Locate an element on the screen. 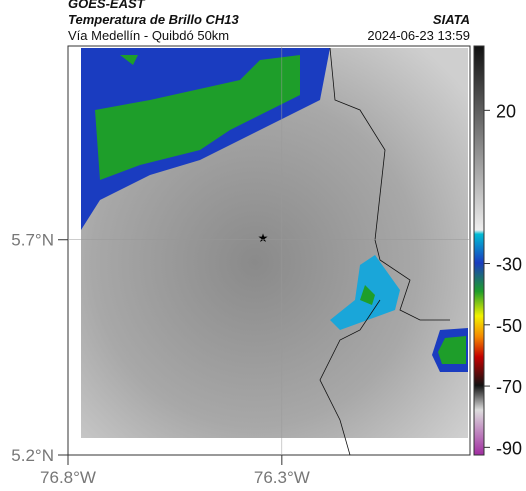 This screenshot has width=526, height=491. product: Temperatura de Brillo CH13 is located at coordinates (154, 19).